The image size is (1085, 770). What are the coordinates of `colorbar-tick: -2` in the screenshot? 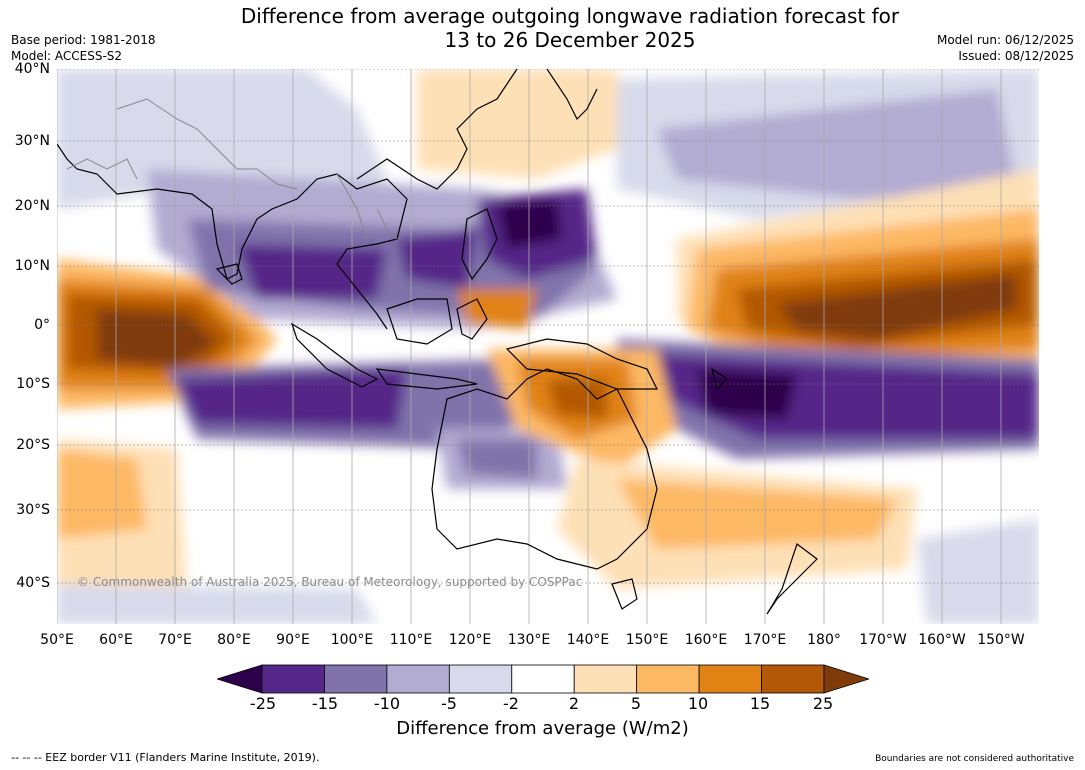 It's located at (511, 703).